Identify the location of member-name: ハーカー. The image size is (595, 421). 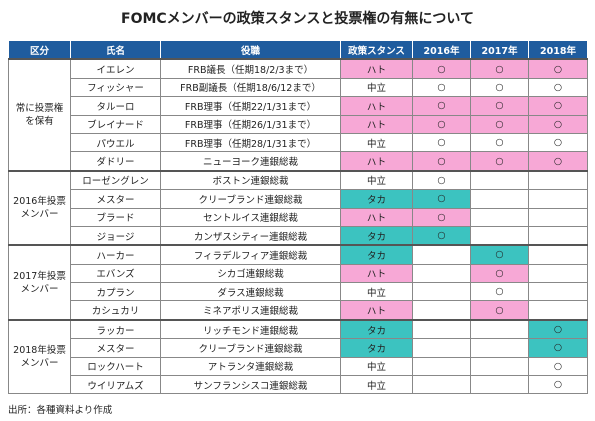
(115, 254).